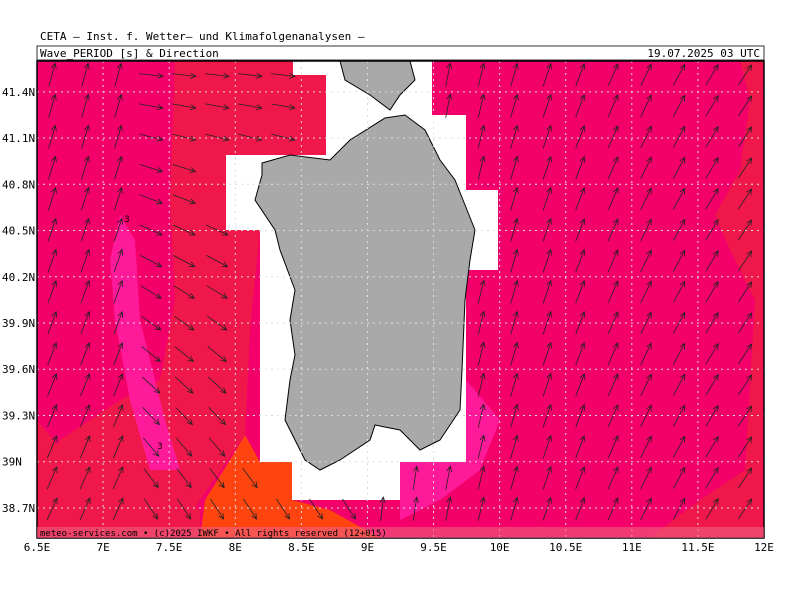 The width and height of the screenshot is (800, 604). Describe the element at coordinates (18, 231) in the screenshot. I see `lat-tick-label: 40.5N` at that location.